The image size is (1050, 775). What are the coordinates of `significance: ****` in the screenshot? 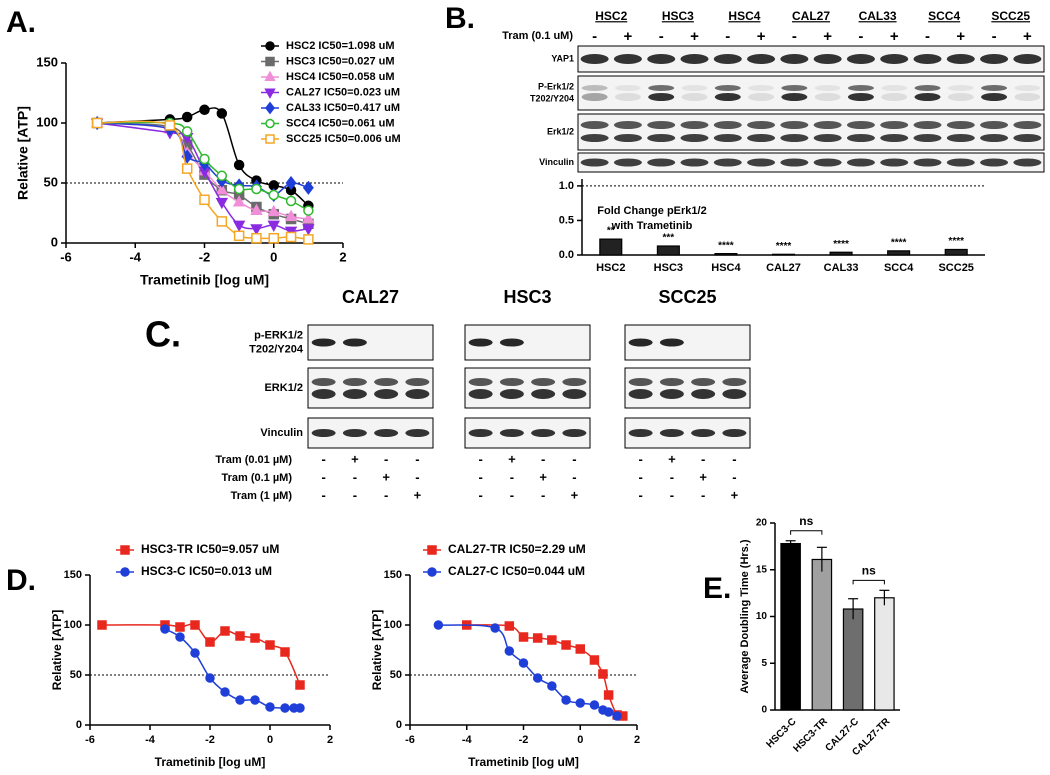 It's located at (956, 241).